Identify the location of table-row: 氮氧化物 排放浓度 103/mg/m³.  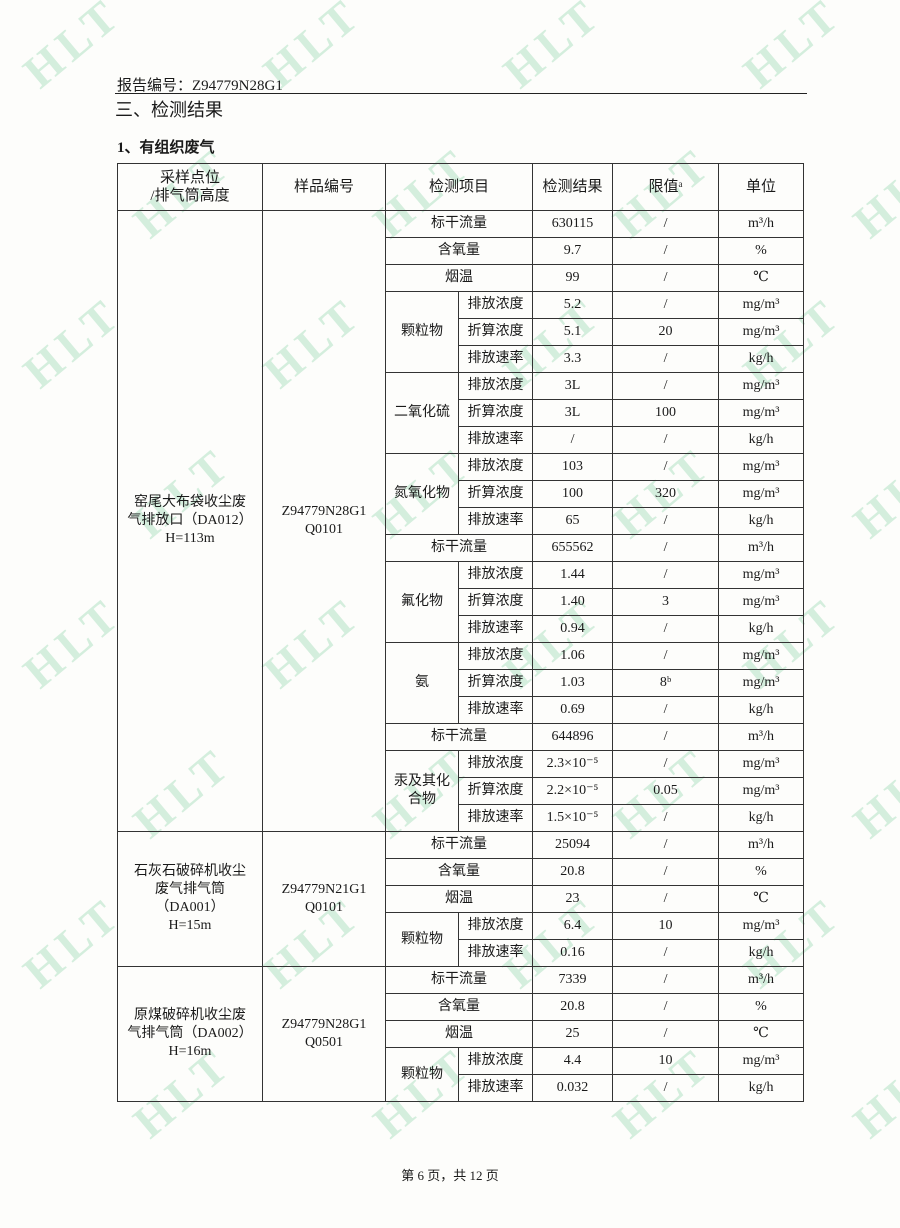
(461, 494).